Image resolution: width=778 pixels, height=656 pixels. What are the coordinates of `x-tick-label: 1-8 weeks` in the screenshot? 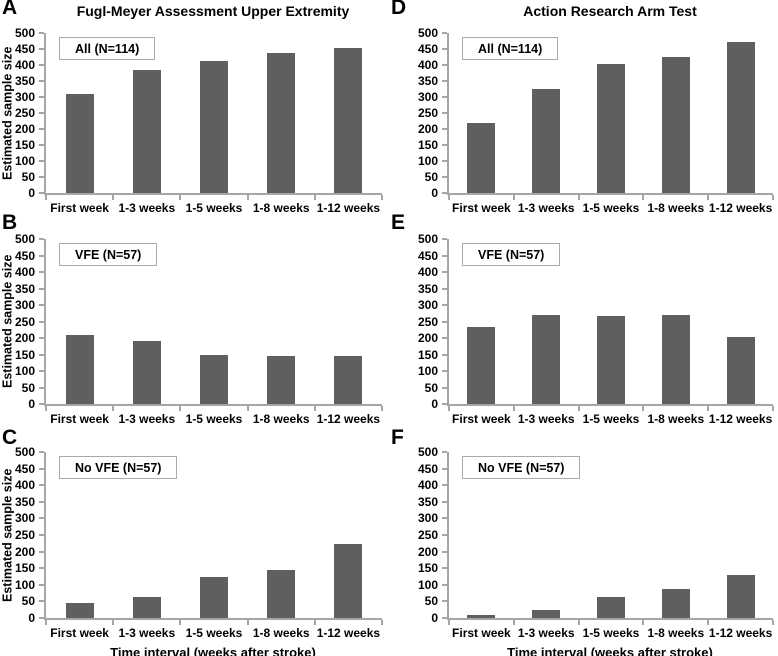 It's located at (676, 208).